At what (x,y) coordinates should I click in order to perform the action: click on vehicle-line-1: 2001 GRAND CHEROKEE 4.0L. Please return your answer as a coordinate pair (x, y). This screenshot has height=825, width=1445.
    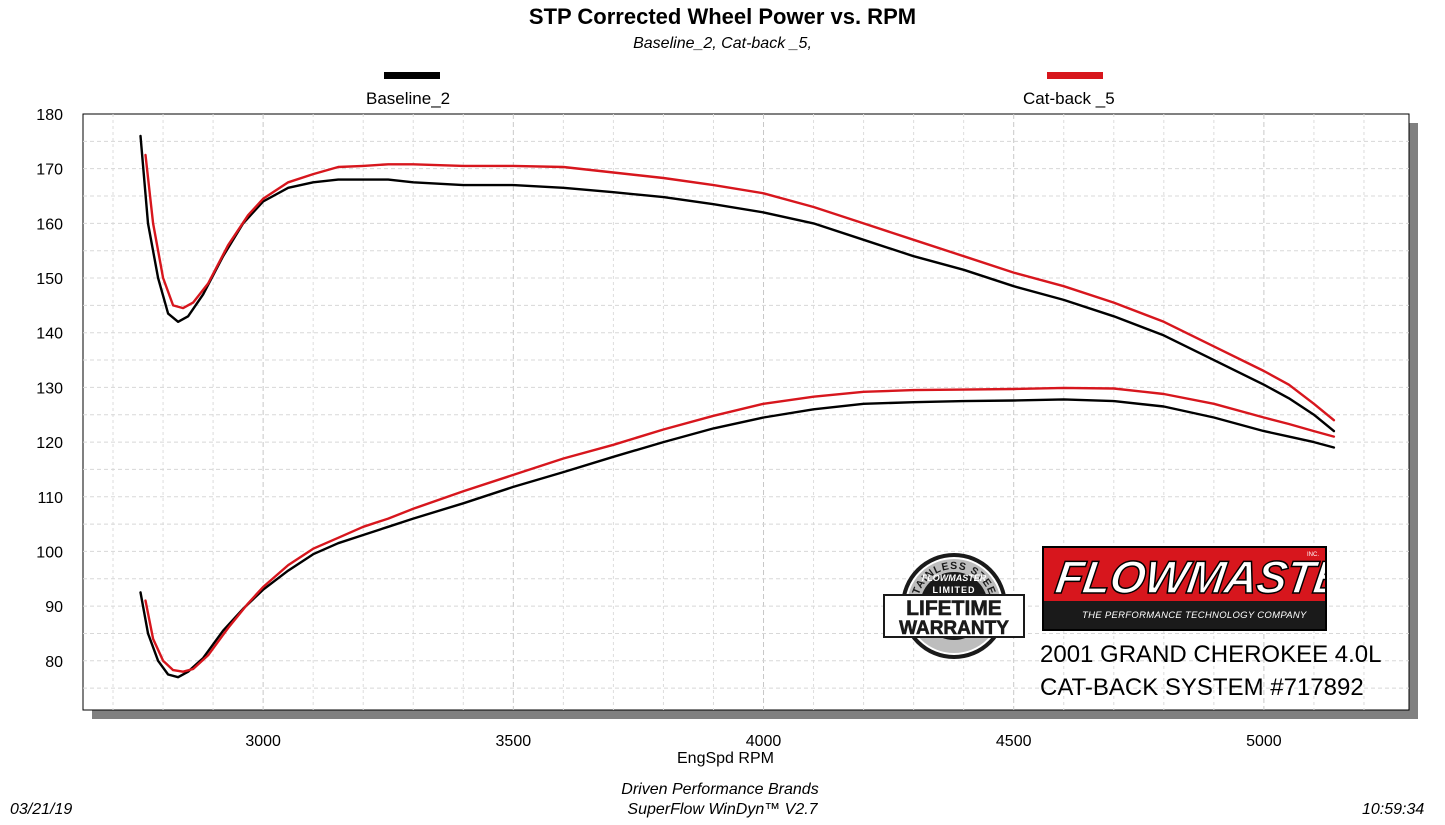
    Looking at the image, I should click on (1211, 654).